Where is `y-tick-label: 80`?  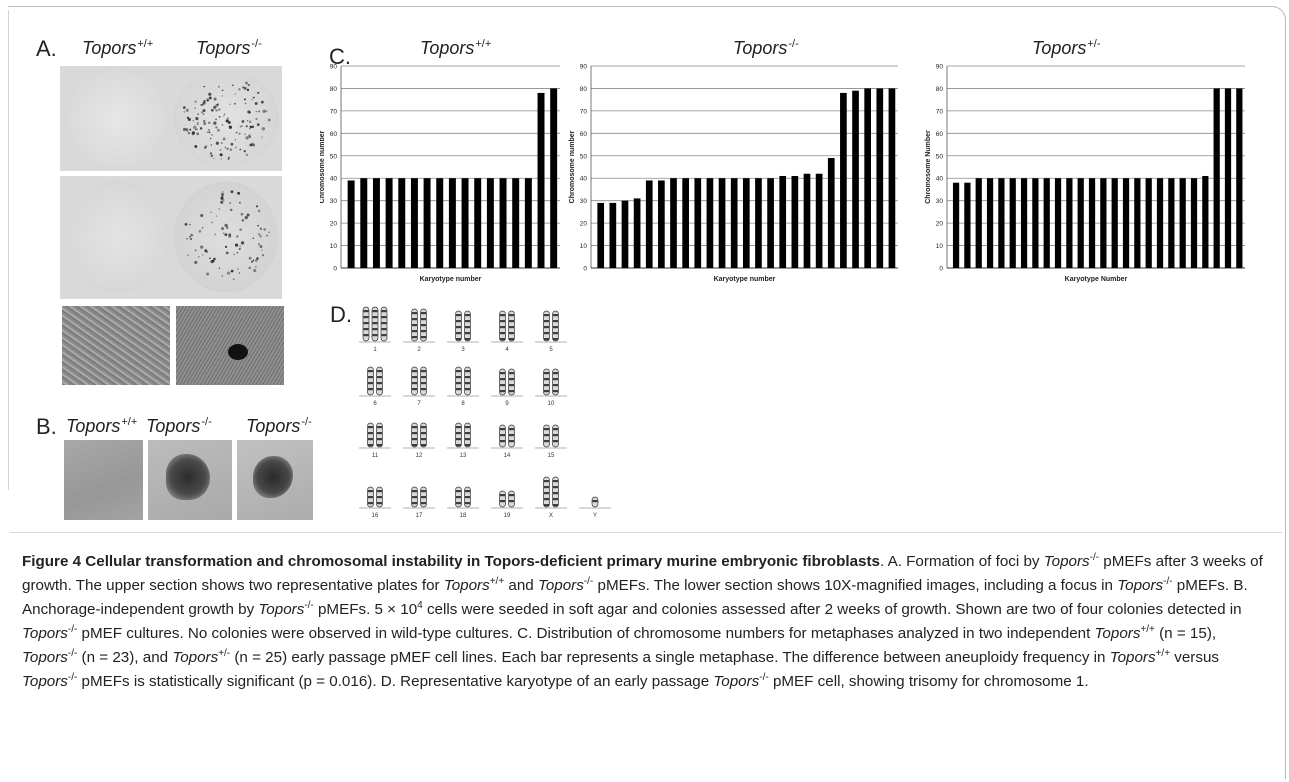 y-tick-label: 80 is located at coordinates (940, 89).